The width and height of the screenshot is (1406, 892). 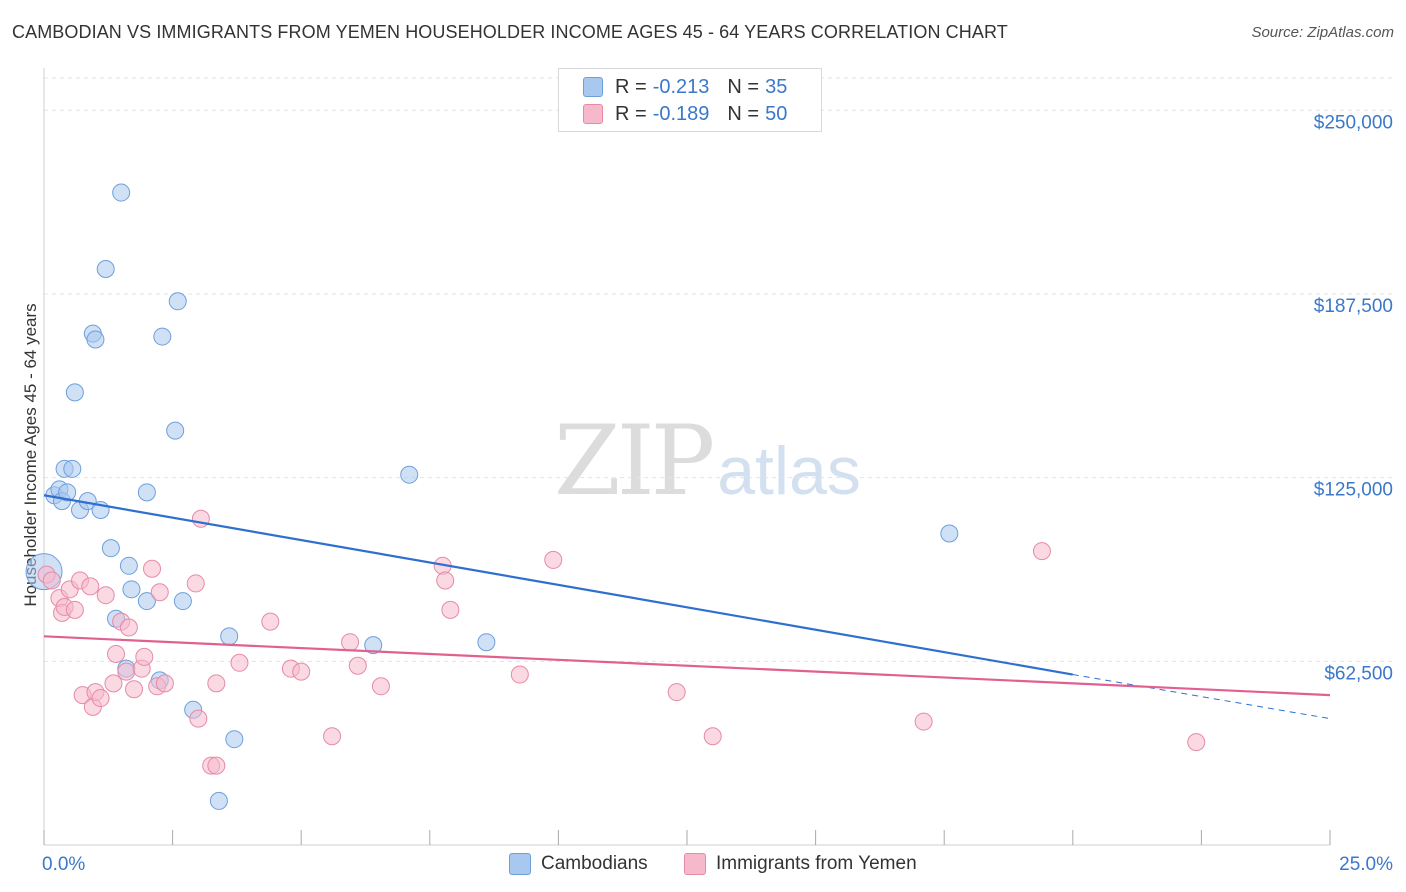 I want to click on watermark-atlas: atlas, so click(x=789, y=471).